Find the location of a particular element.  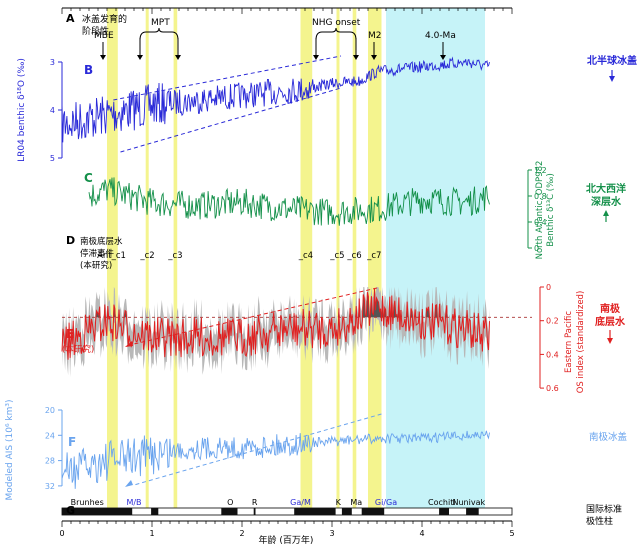

aabw-label-2: 底层水 is located at coordinates (610, 321).